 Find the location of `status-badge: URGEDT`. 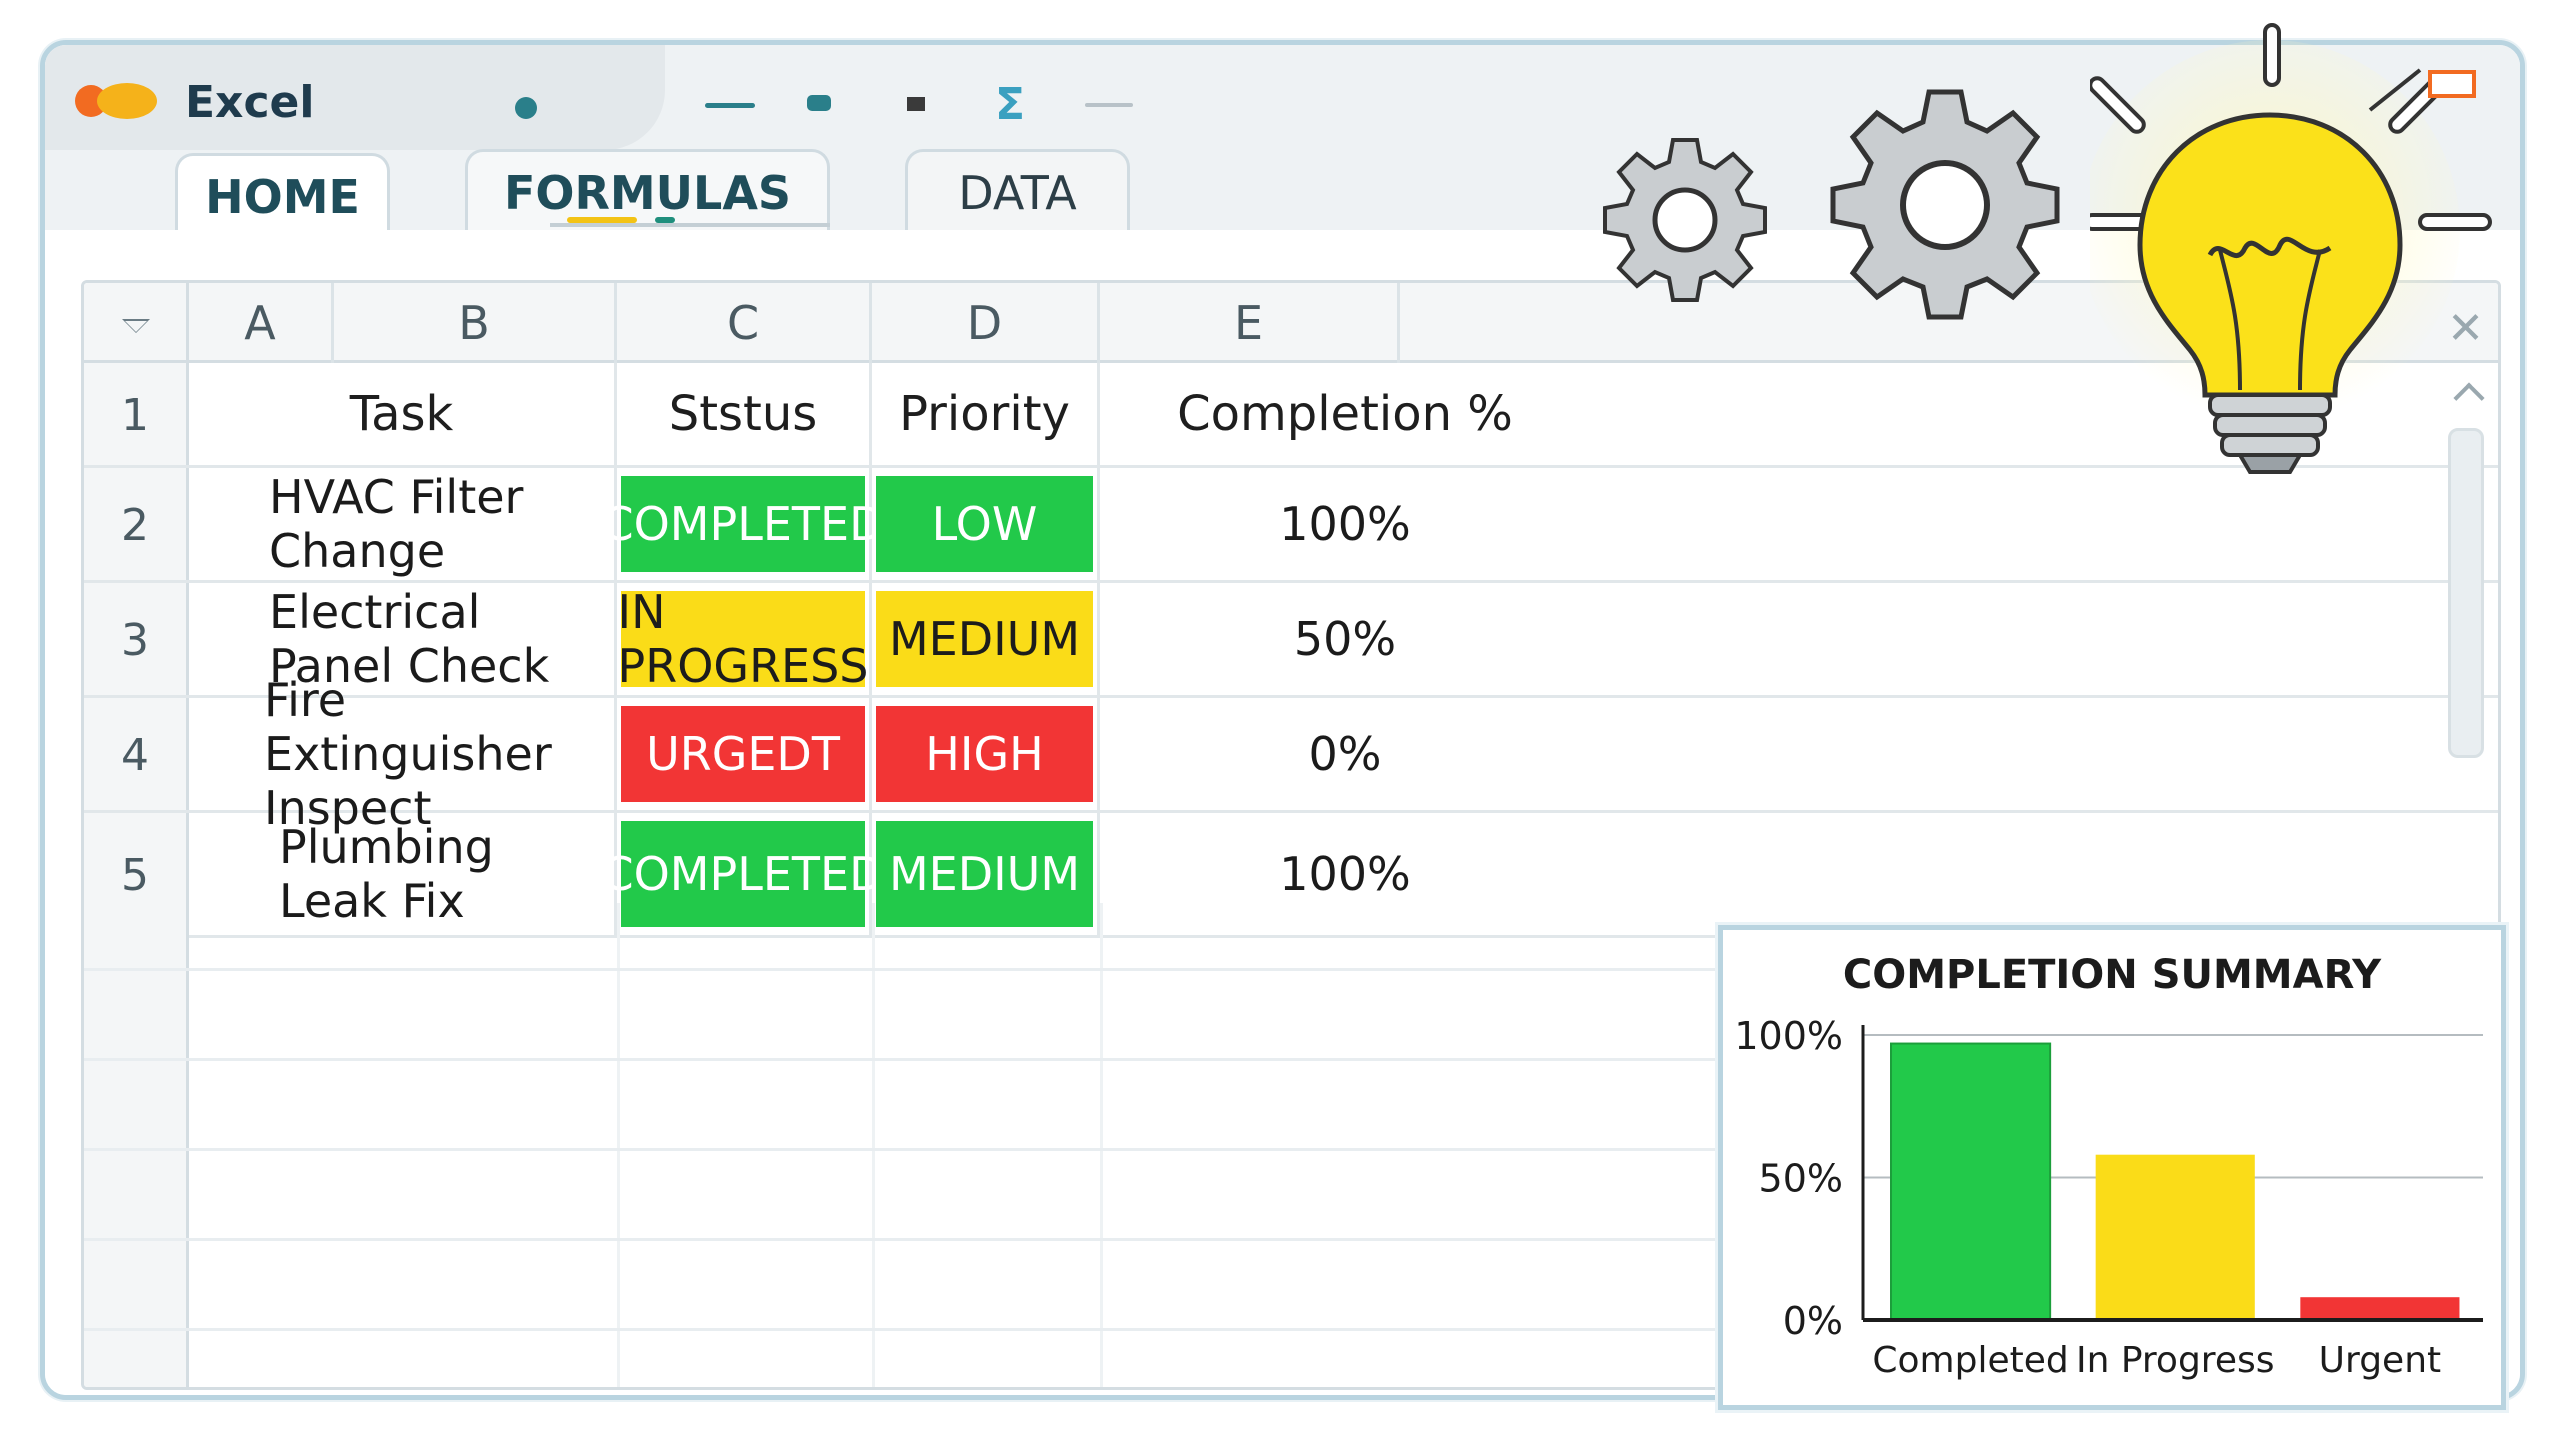

status-badge: URGEDT is located at coordinates (743, 754).